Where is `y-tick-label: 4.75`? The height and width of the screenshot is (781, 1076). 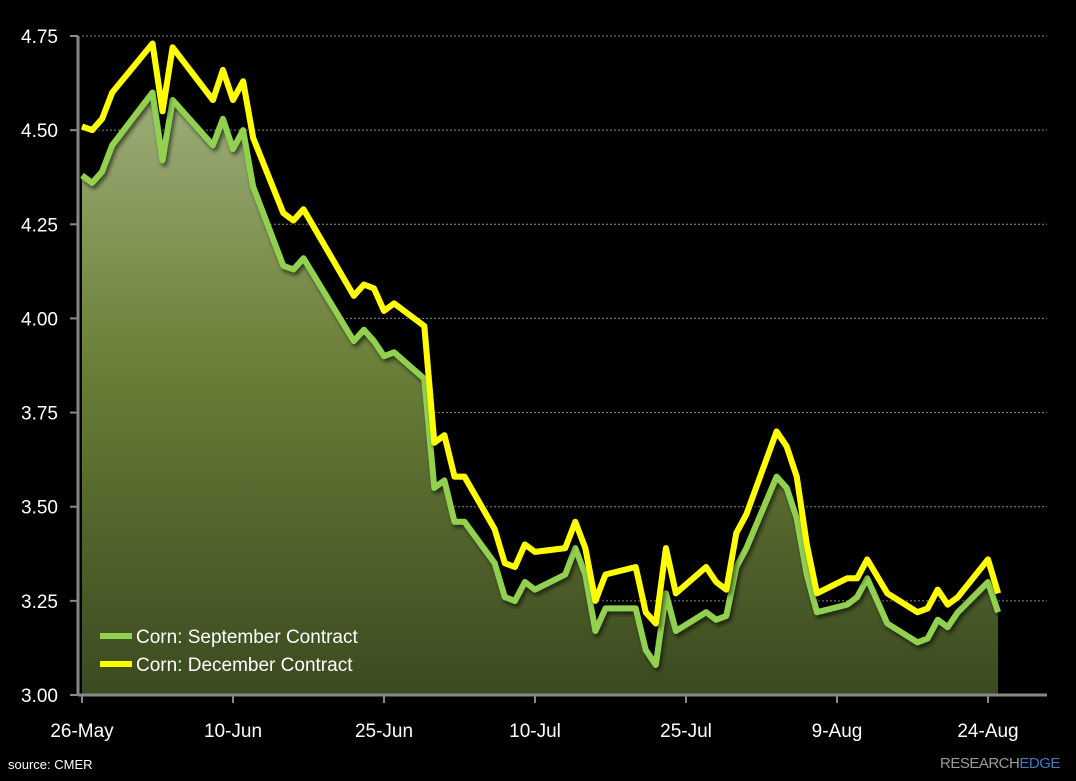 y-tick-label: 4.75 is located at coordinates (39, 37).